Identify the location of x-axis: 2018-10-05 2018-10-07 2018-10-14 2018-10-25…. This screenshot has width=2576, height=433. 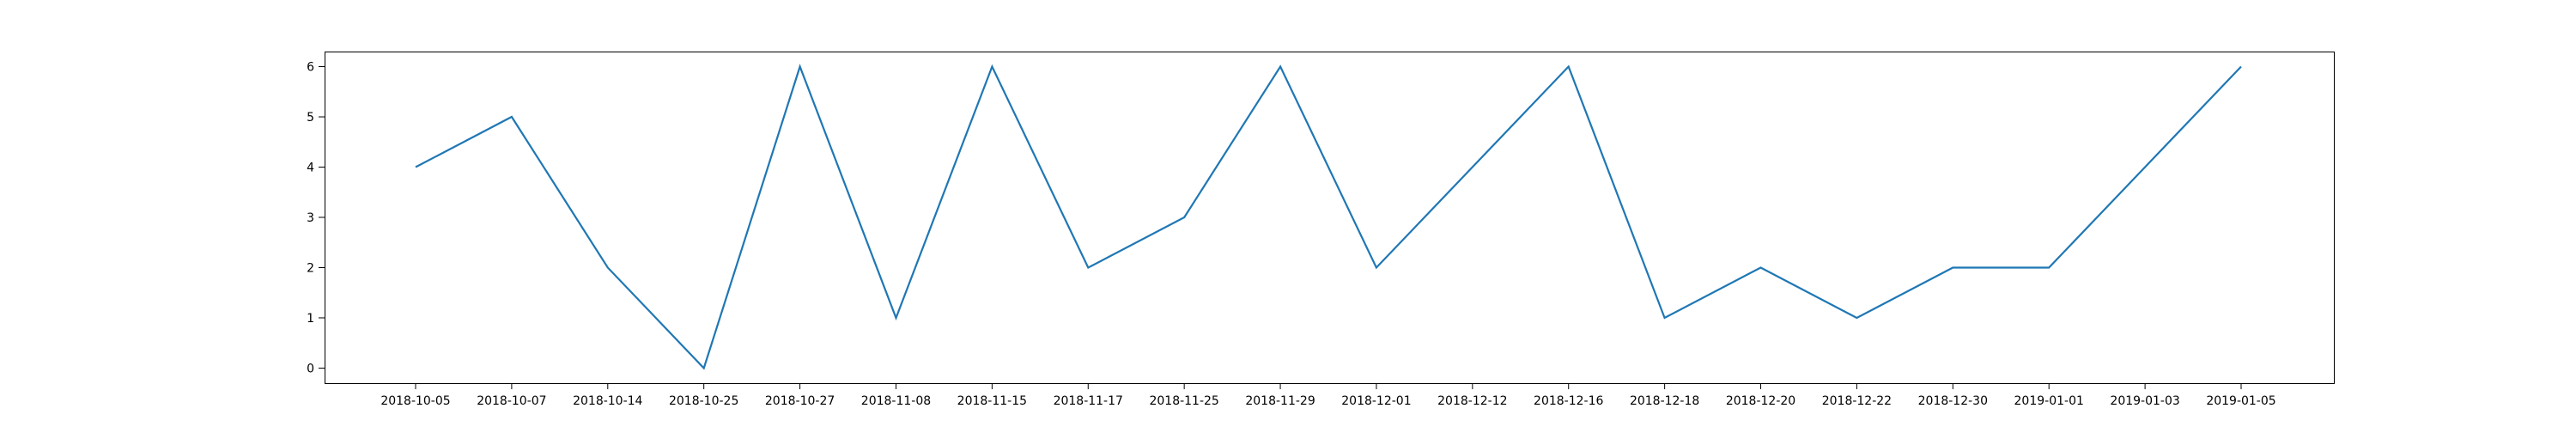
(1328, 395).